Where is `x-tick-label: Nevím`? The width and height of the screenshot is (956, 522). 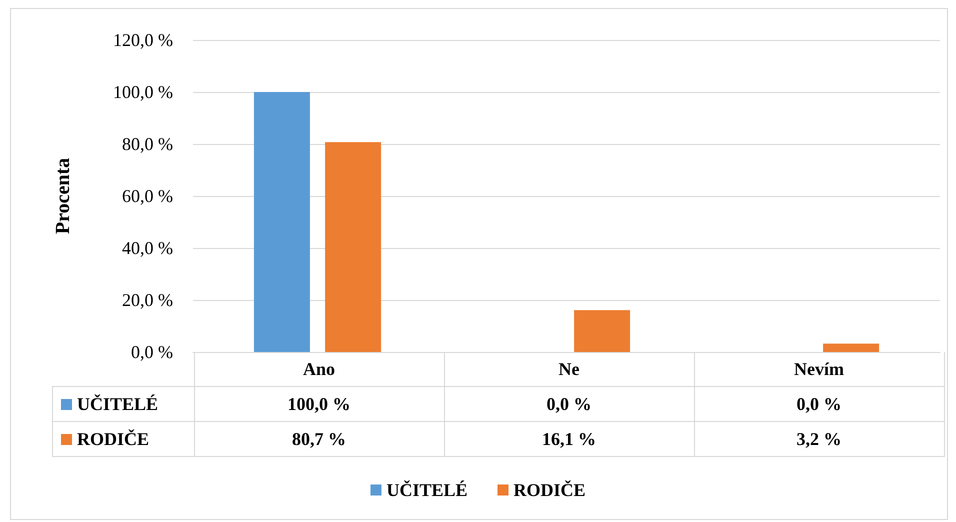 x-tick-label: Nevím is located at coordinates (819, 369).